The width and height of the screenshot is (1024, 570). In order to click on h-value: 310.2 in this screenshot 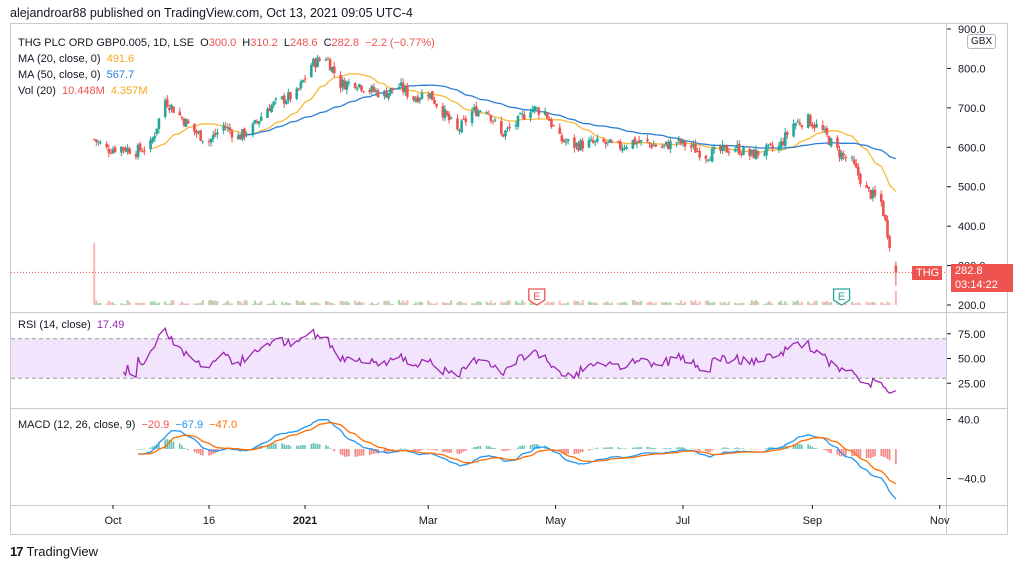, I will do `click(264, 43)`.